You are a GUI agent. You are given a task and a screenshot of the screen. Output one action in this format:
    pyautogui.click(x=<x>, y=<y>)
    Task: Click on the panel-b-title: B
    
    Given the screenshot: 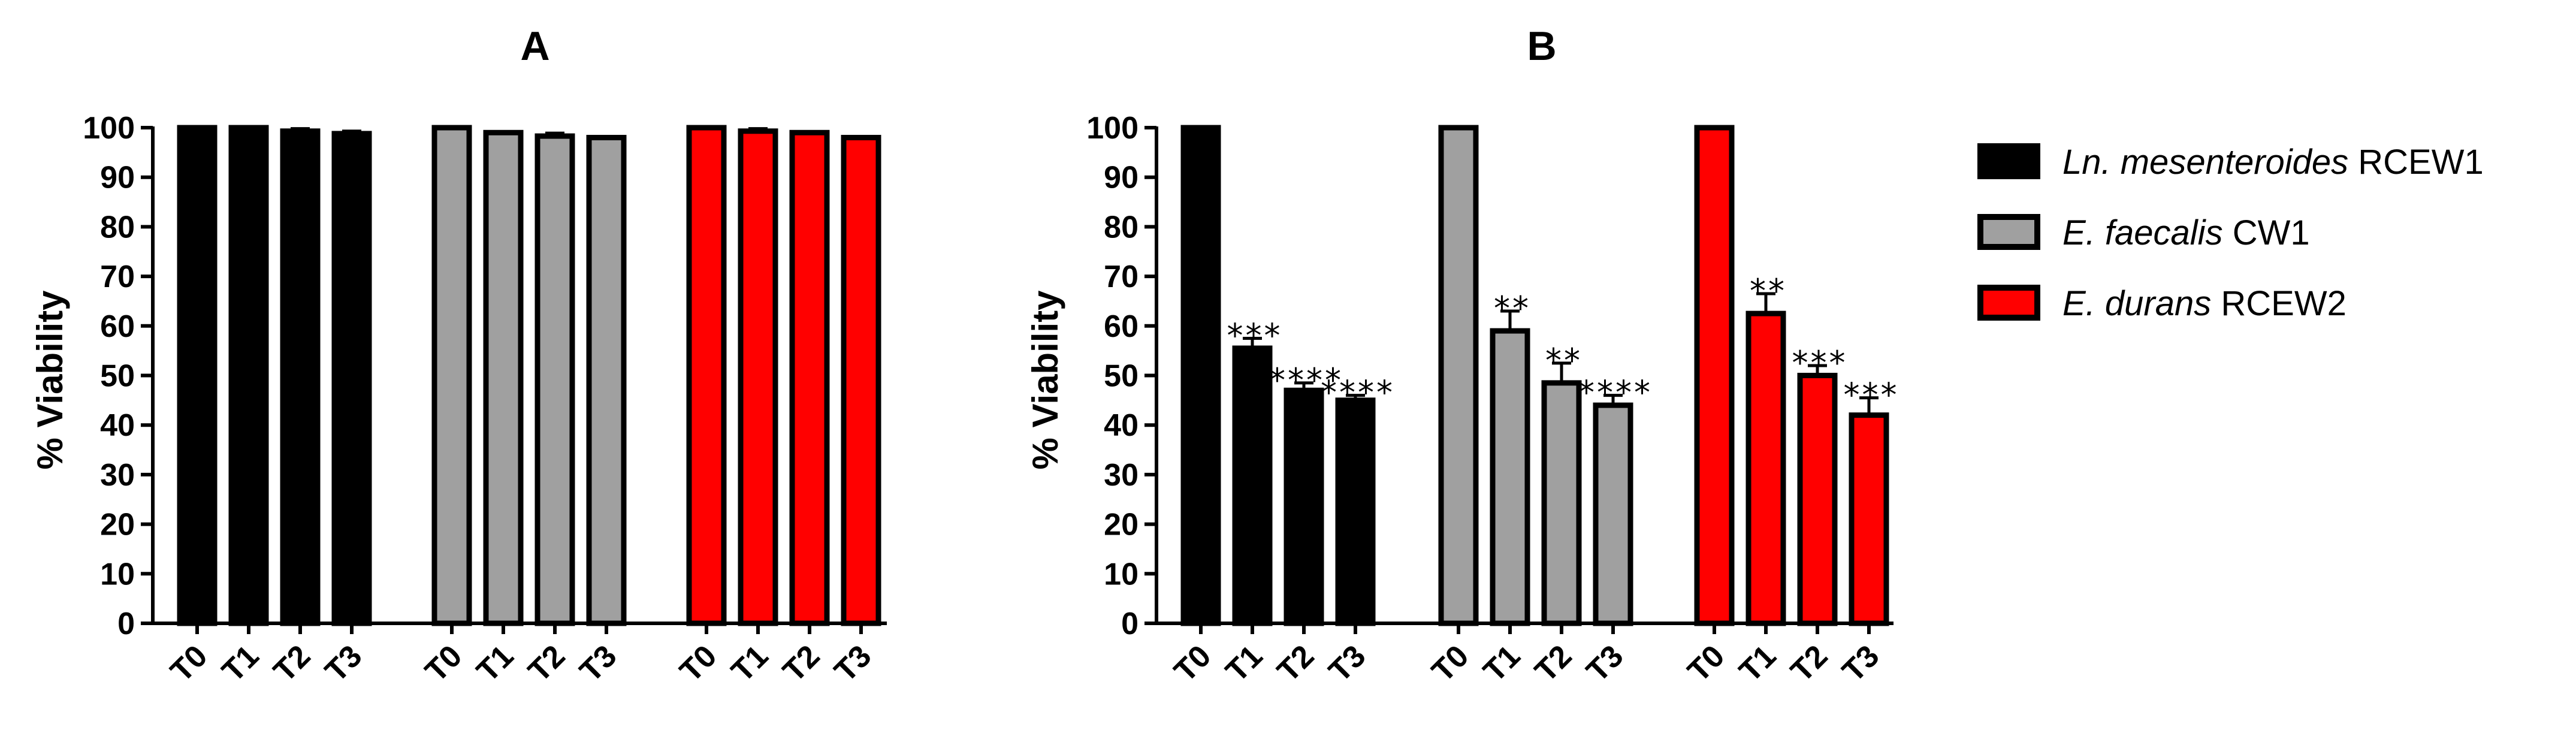 What is the action you would take?
    pyautogui.click(x=1542, y=46)
    